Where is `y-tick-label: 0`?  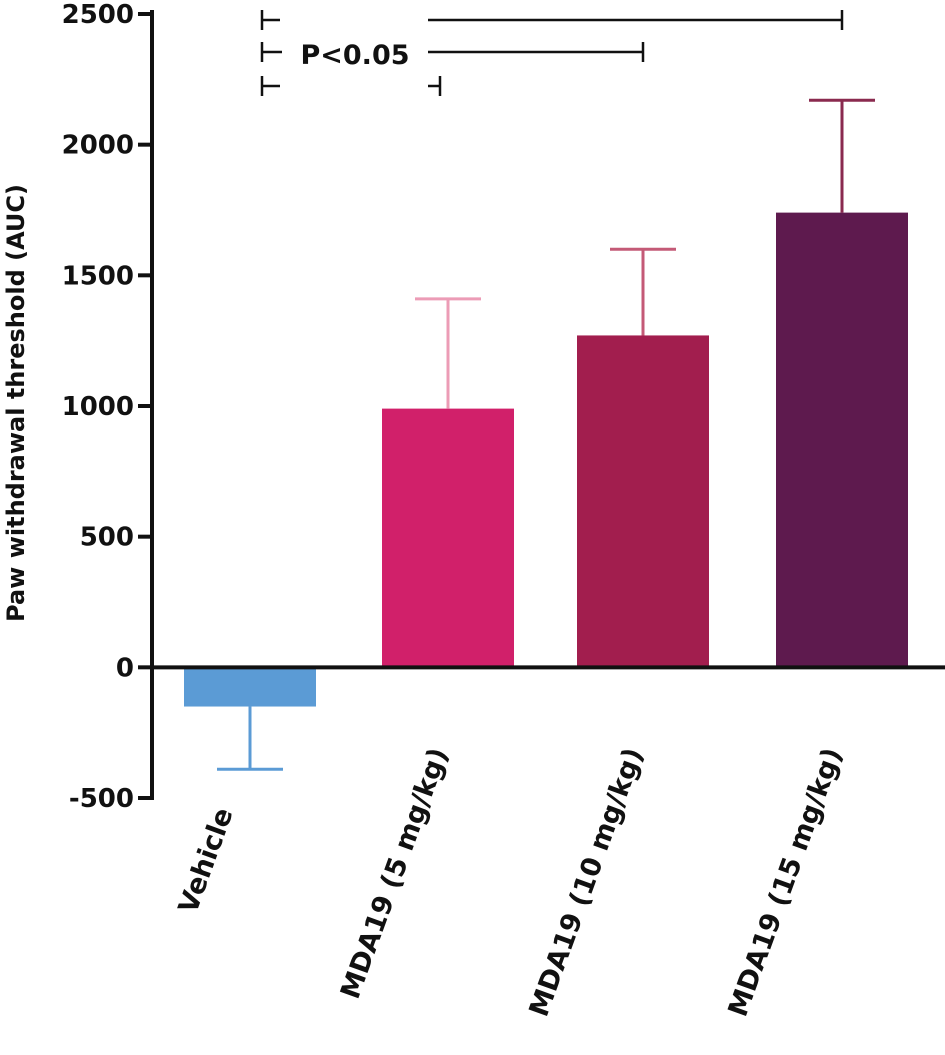
y-tick-label: 0 is located at coordinates (125, 668).